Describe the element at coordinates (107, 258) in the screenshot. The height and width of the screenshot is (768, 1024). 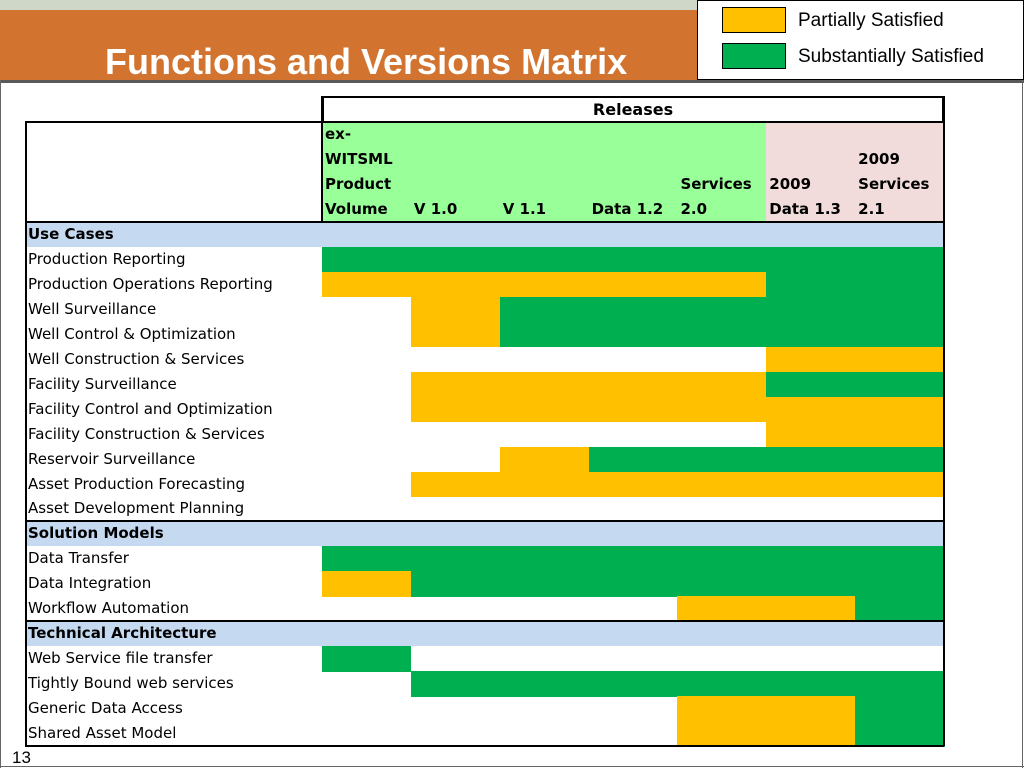
I see `row-label: Production Reporting` at that location.